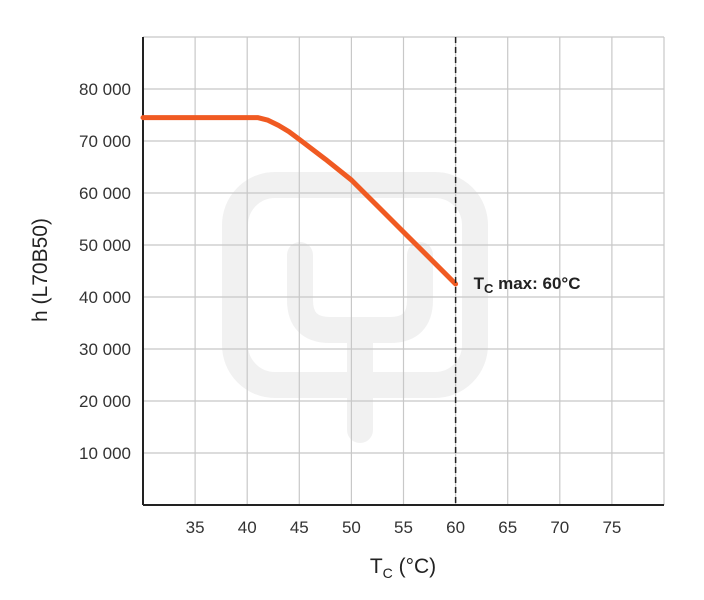  What do you see at coordinates (489, 288) in the screenshot?
I see `tc-max-label-sub: C` at bounding box center [489, 288].